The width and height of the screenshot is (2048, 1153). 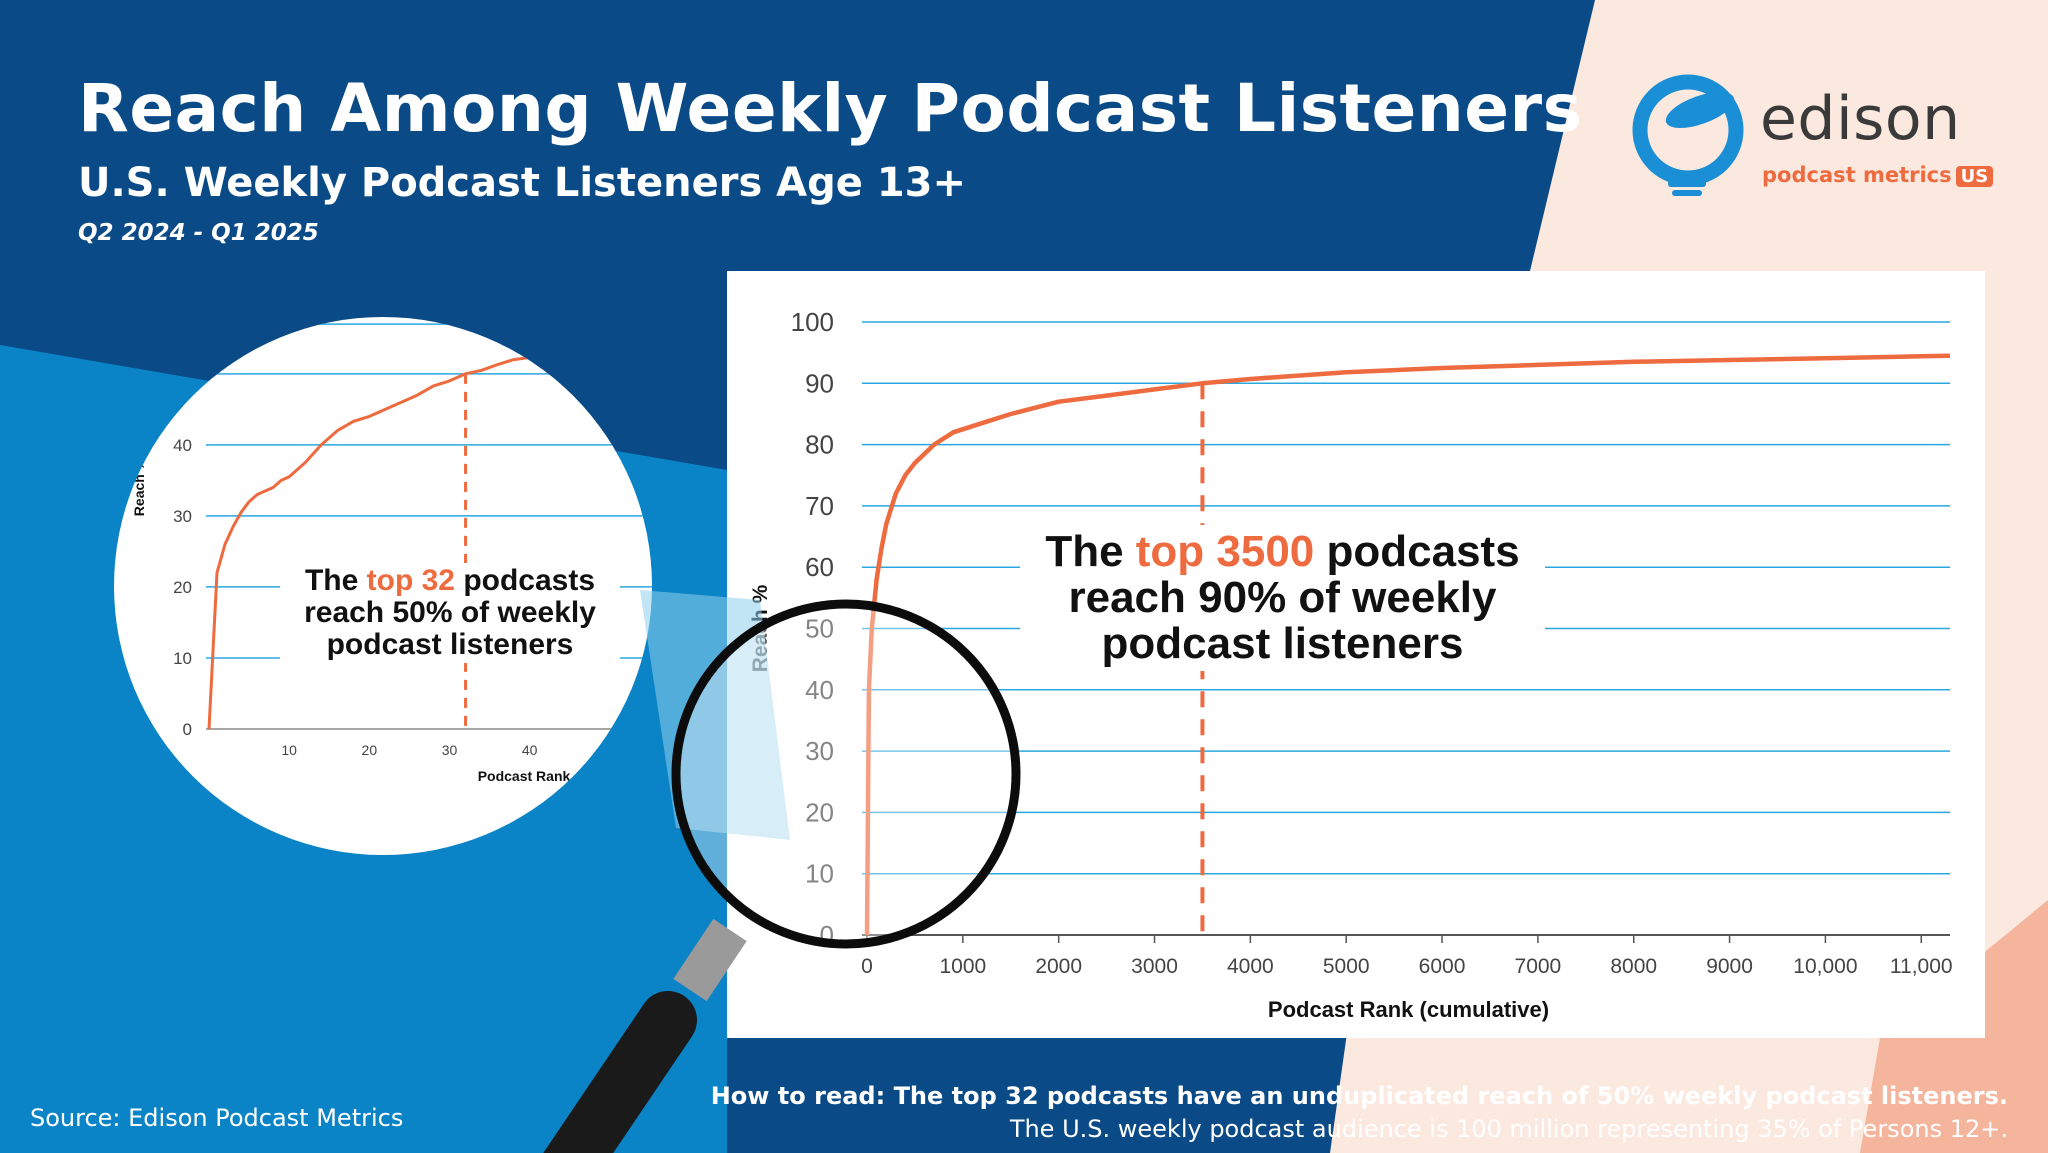 What do you see at coordinates (1346, 966) in the screenshot?
I see `x-tick-label: 5000` at bounding box center [1346, 966].